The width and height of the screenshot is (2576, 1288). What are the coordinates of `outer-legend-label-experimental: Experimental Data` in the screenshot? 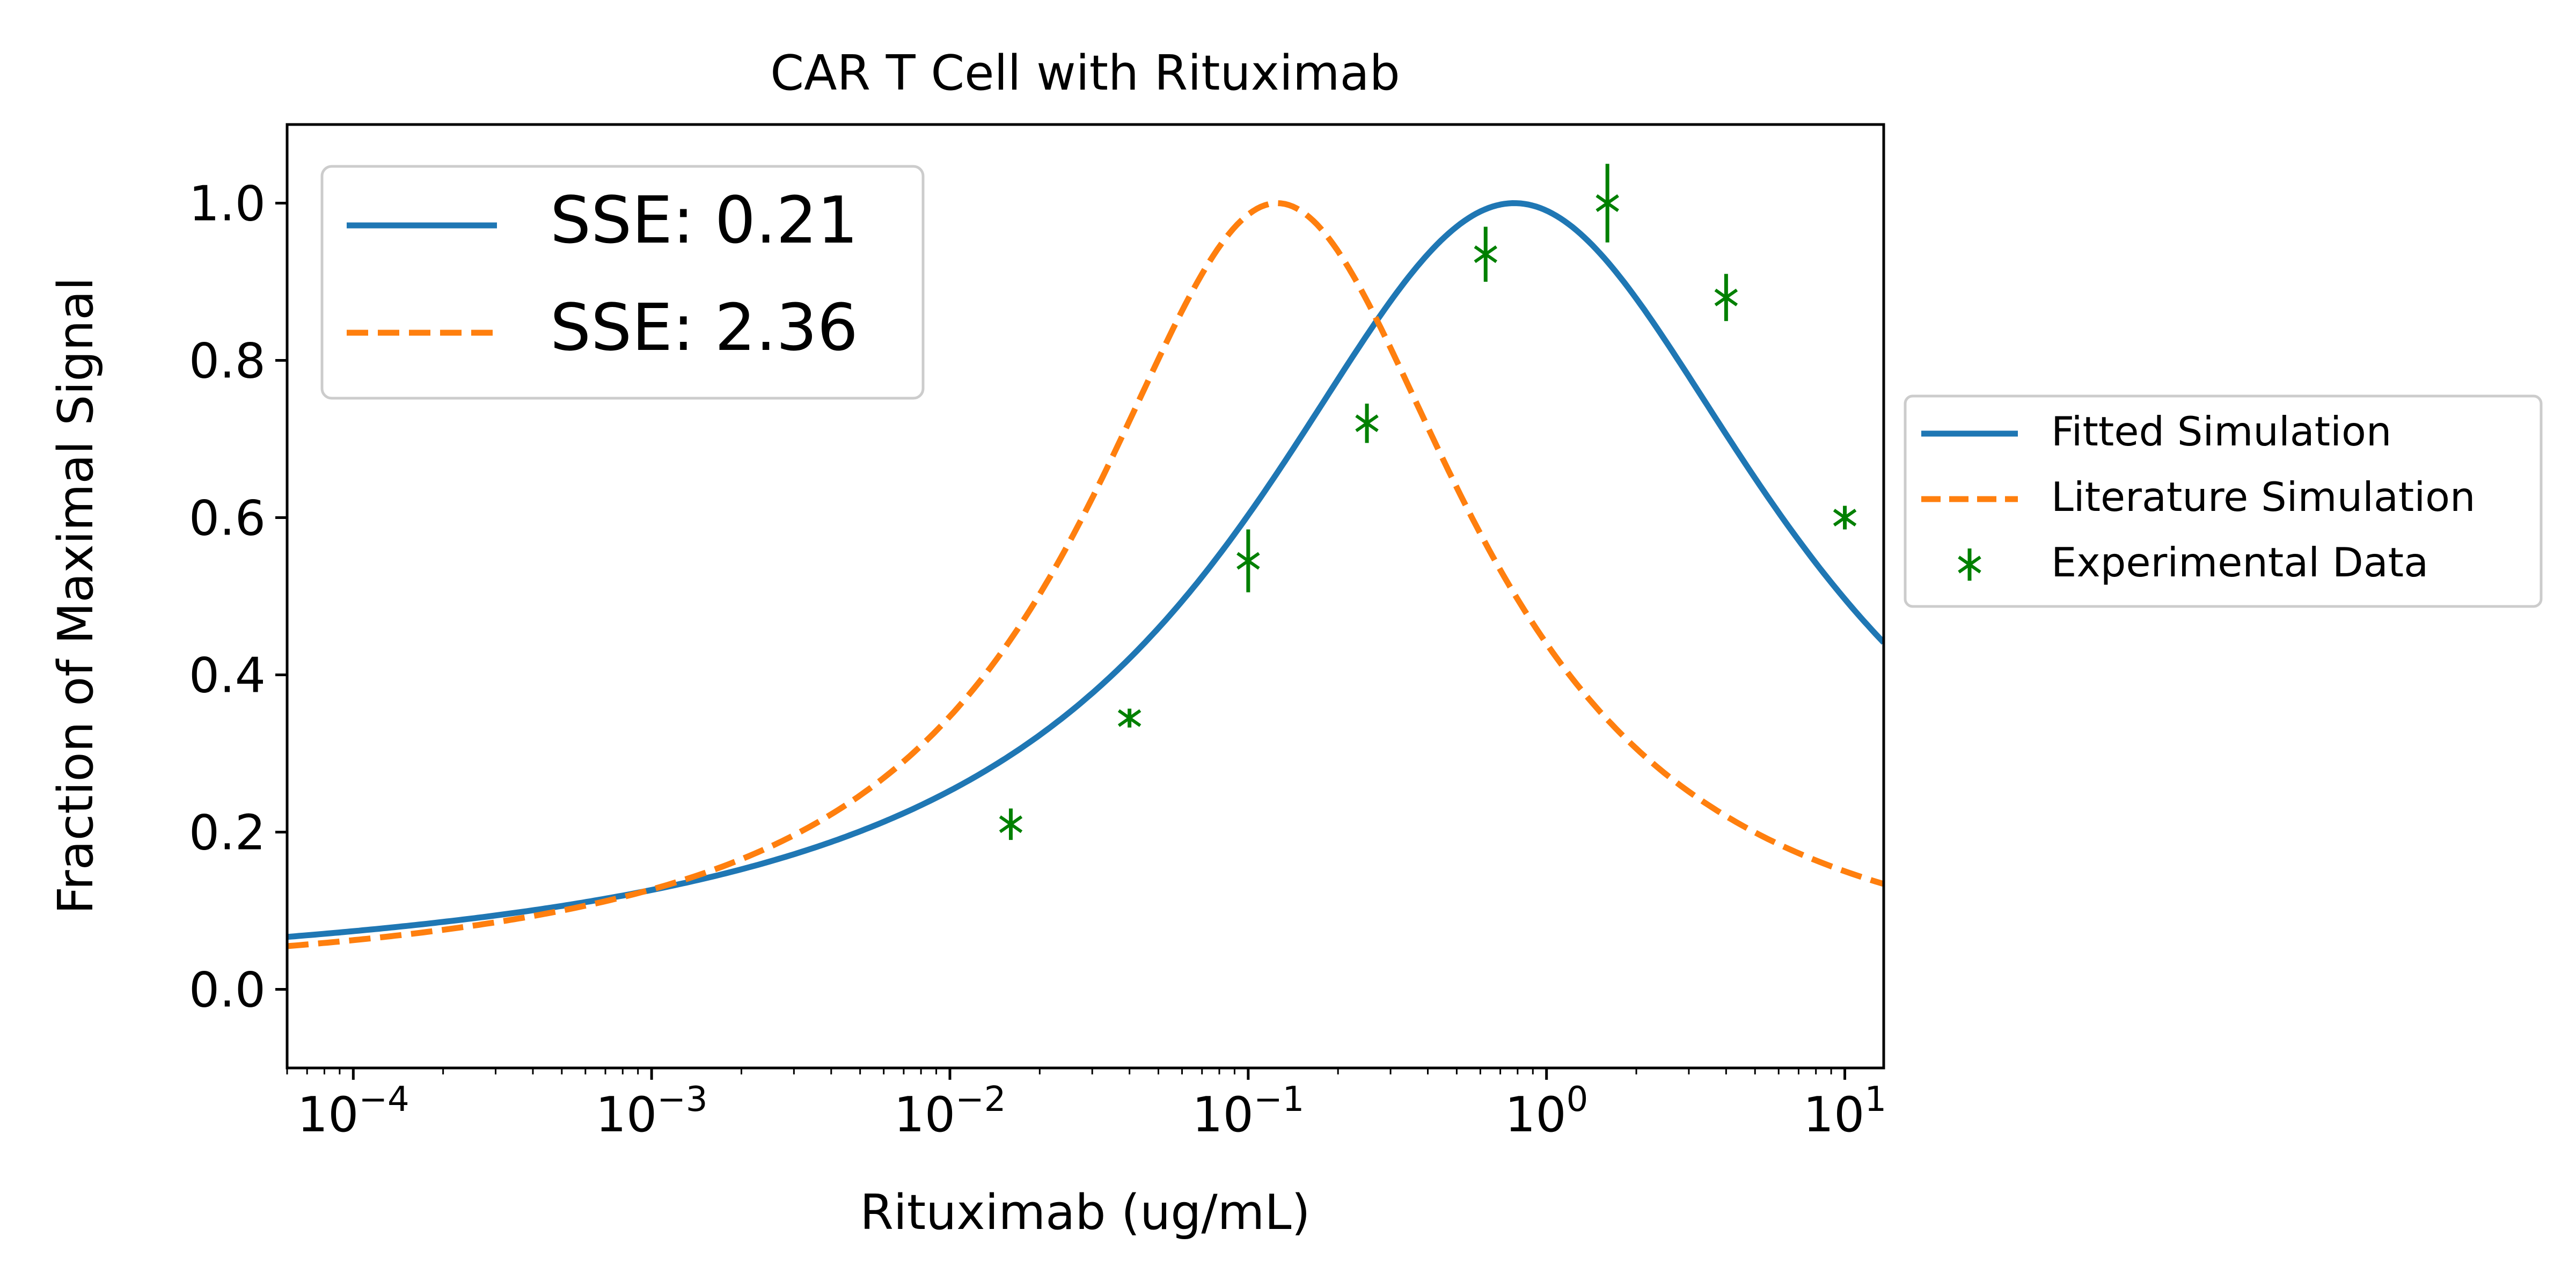 It's located at (2239, 562).